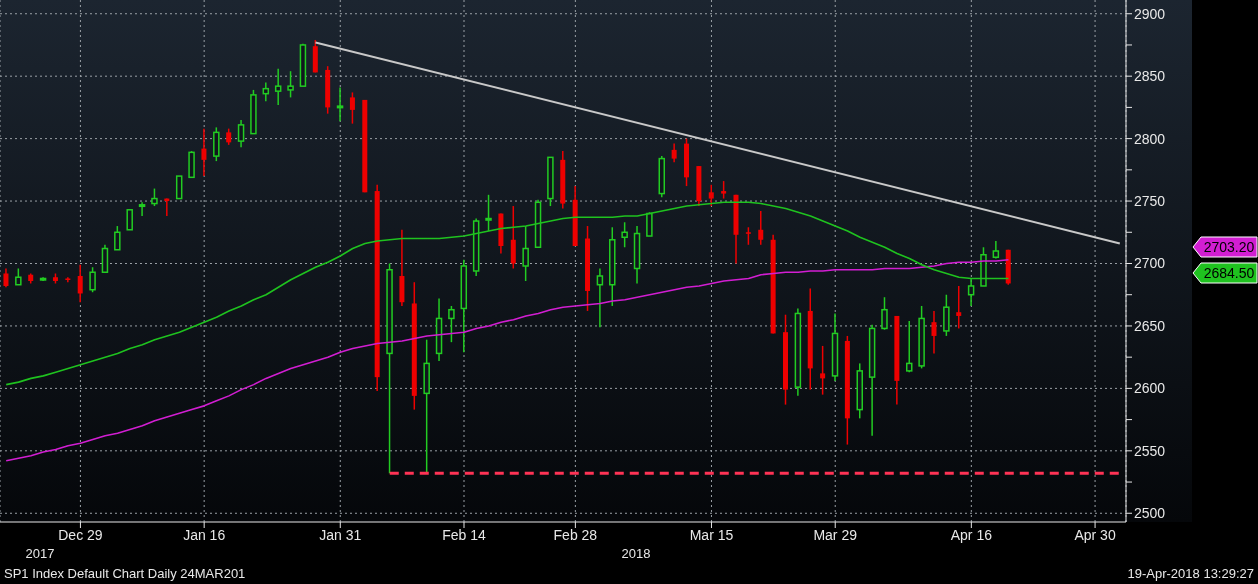 The width and height of the screenshot is (1258, 584). Describe the element at coordinates (80, 534) in the screenshot. I see `x-tick-label: Dec 29` at that location.